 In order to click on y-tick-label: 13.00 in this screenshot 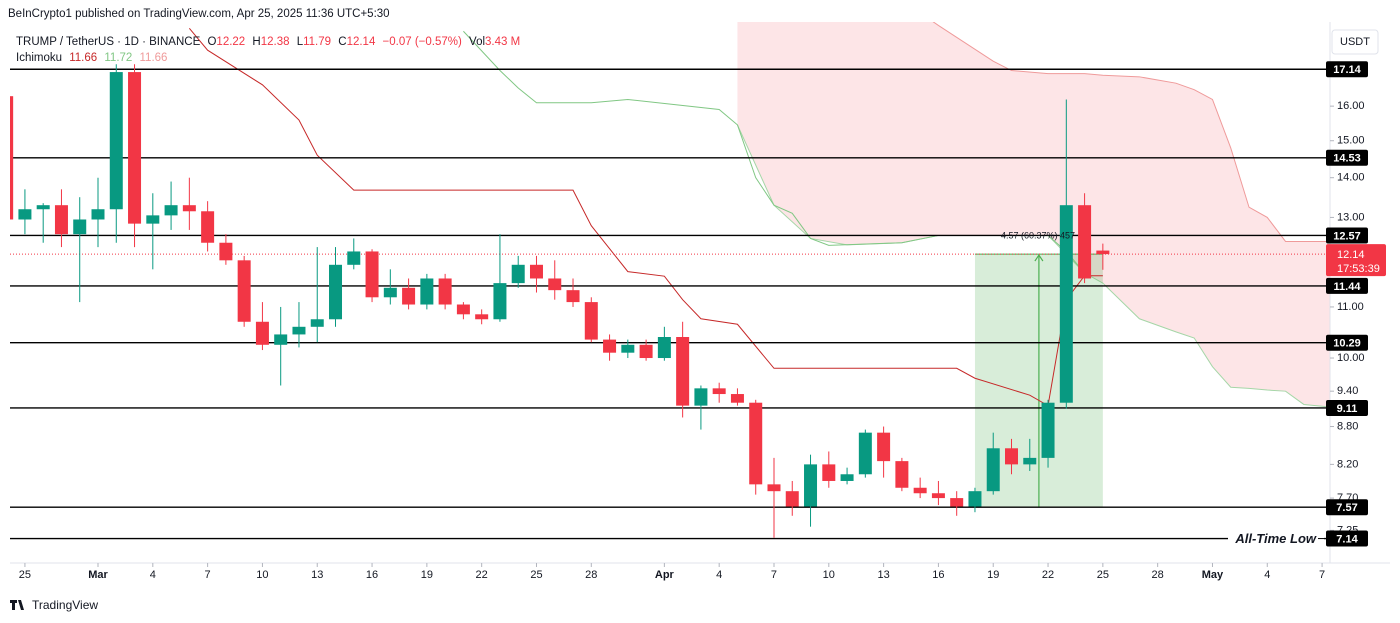, I will do `click(1351, 217)`.